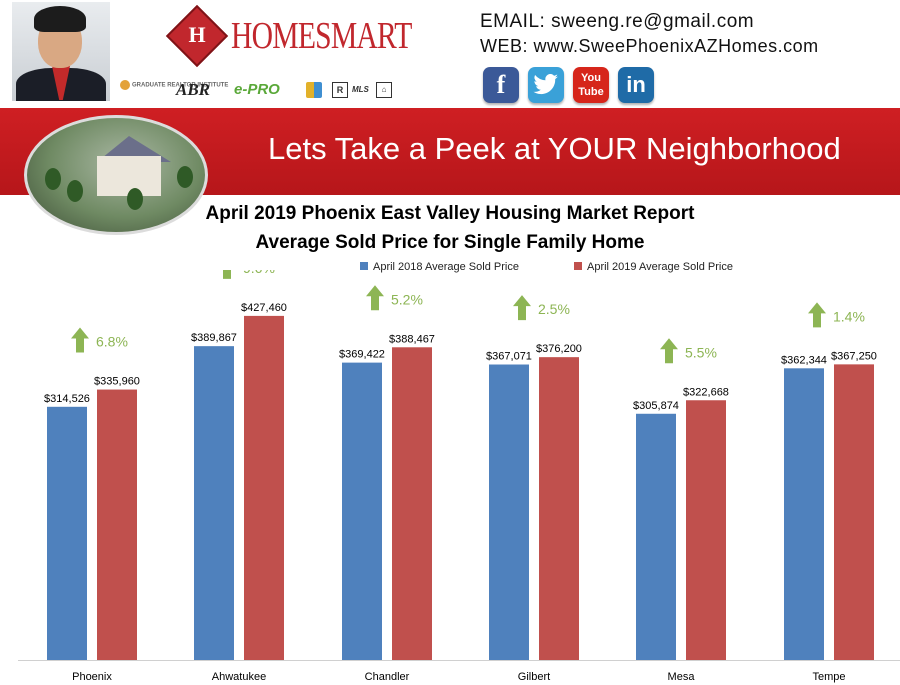 The image size is (900, 685). Describe the element at coordinates (804, 514) in the screenshot. I see `bar-tempe-2018` at that location.